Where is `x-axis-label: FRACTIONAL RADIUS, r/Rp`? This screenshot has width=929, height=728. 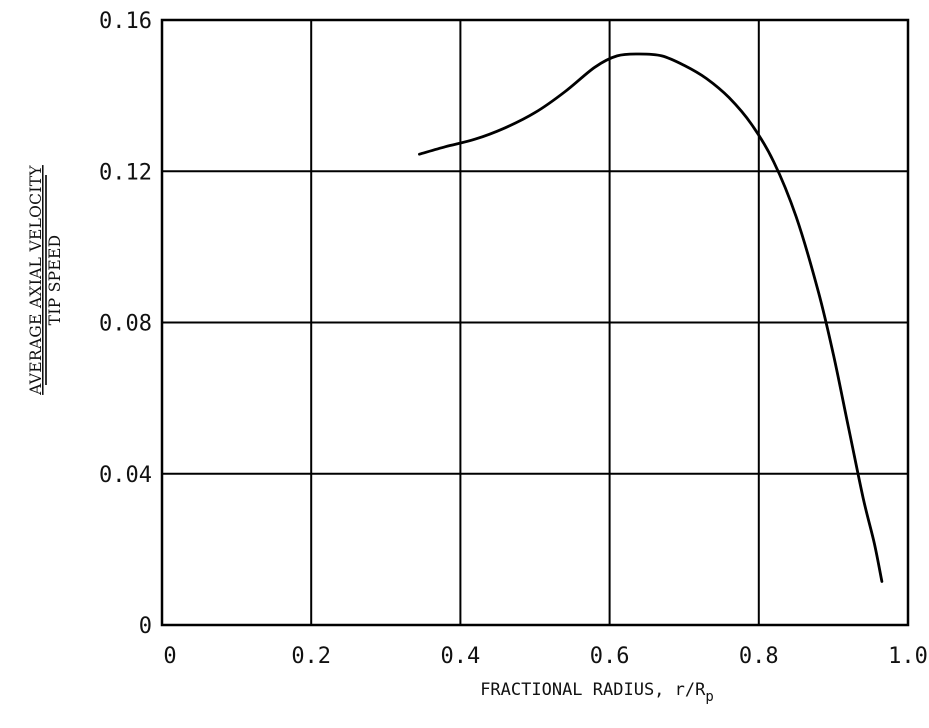 x-axis-label: FRACTIONAL RADIUS, r/Rp is located at coordinates (597, 692).